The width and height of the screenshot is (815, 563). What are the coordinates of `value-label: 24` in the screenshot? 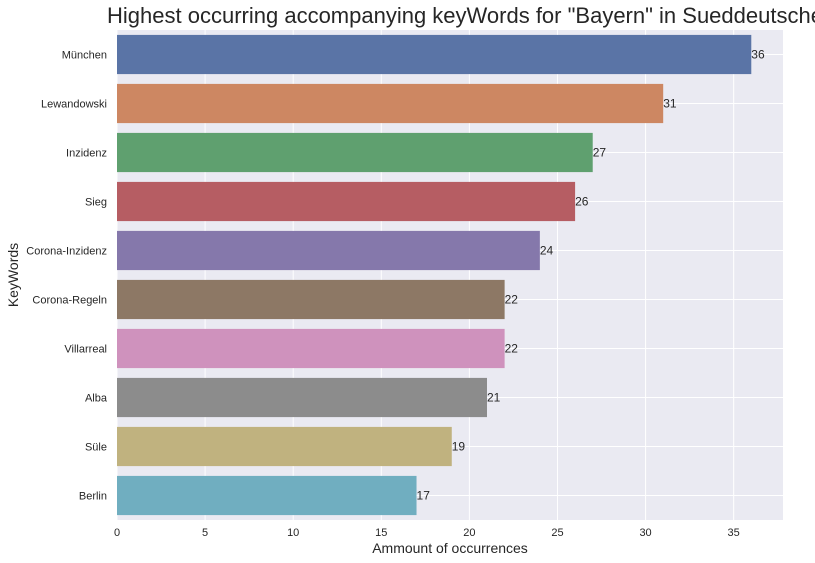 It's located at (547, 251).